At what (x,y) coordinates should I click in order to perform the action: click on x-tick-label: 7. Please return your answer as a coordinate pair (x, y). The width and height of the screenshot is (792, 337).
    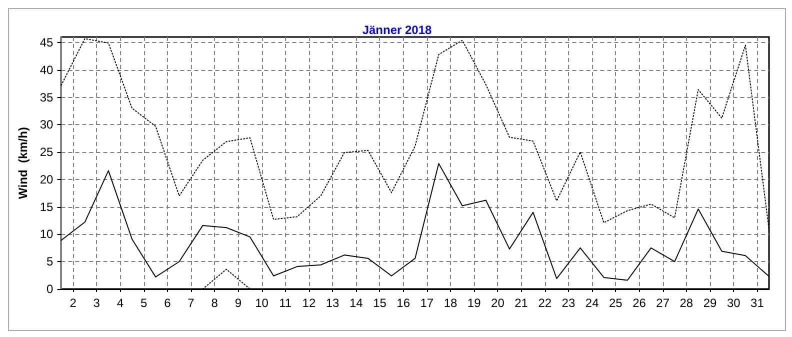
    Looking at the image, I should click on (191, 303).